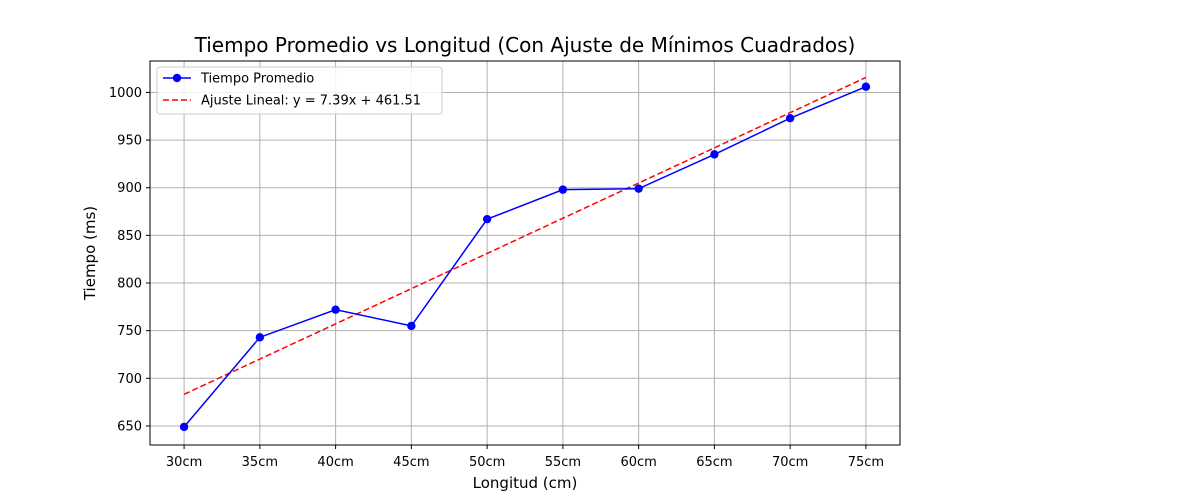 This screenshot has width=1200, height=500. I want to click on x-tick-label: 50cm, so click(487, 462).